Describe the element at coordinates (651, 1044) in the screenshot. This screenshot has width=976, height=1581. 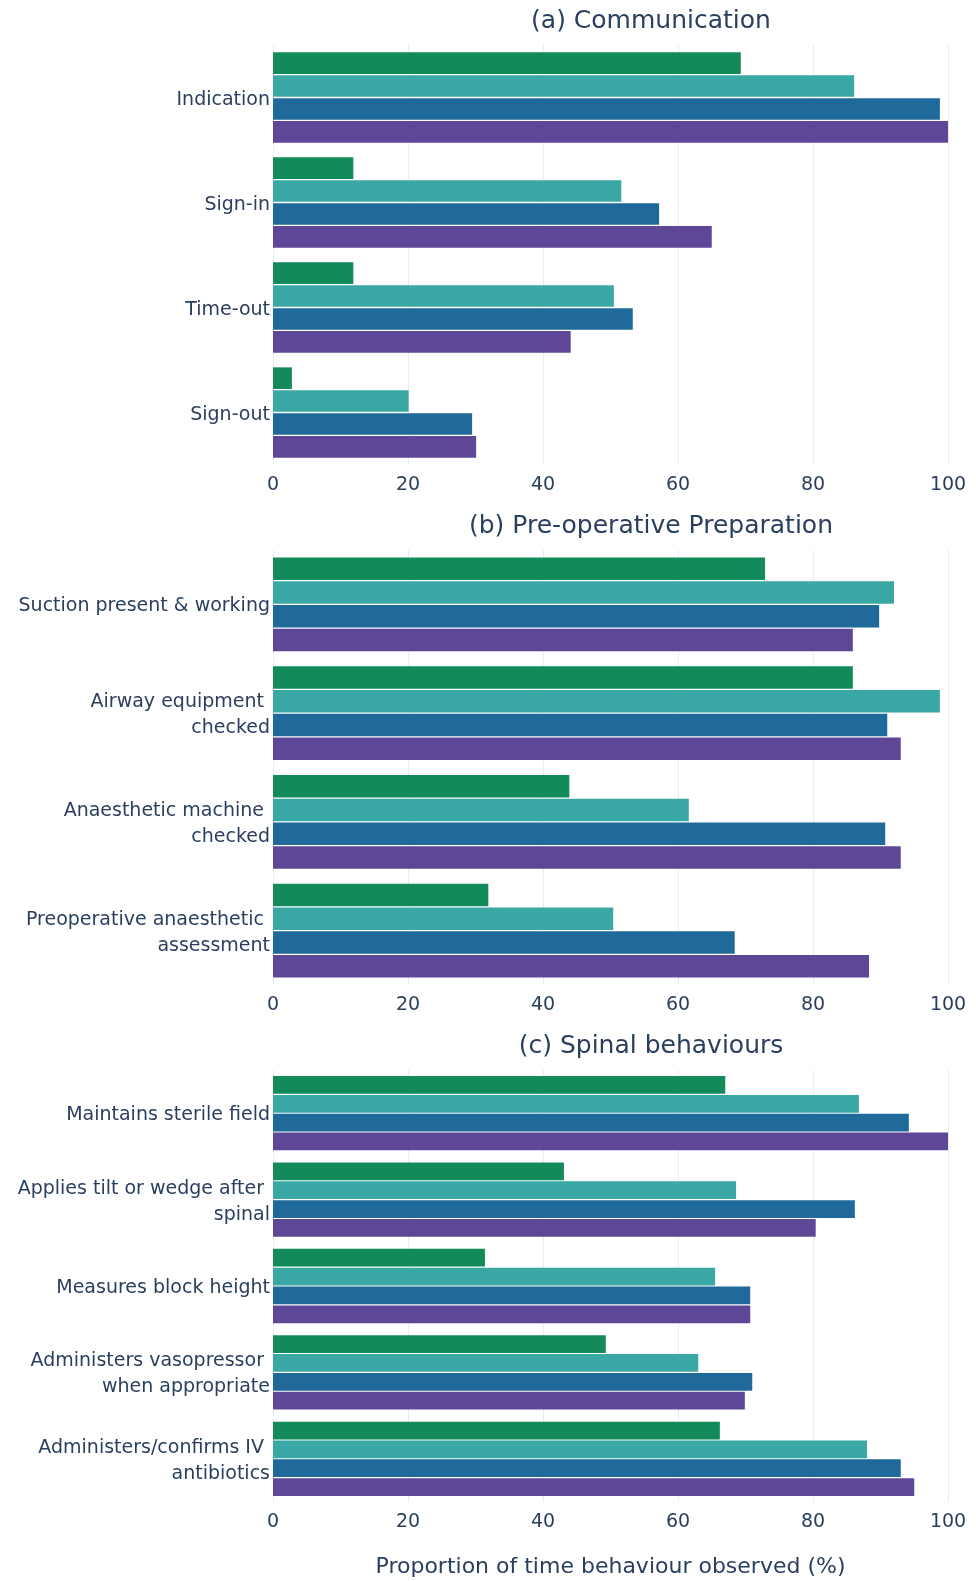
I see `chart-title: (c) Spinal behaviours` at that location.